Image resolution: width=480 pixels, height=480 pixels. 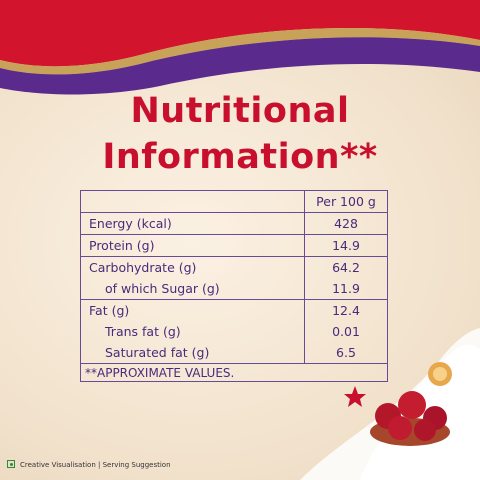 What do you see at coordinates (234, 289) in the screenshot?
I see `table-row: of which Sugar (g) 11.9` at bounding box center [234, 289].